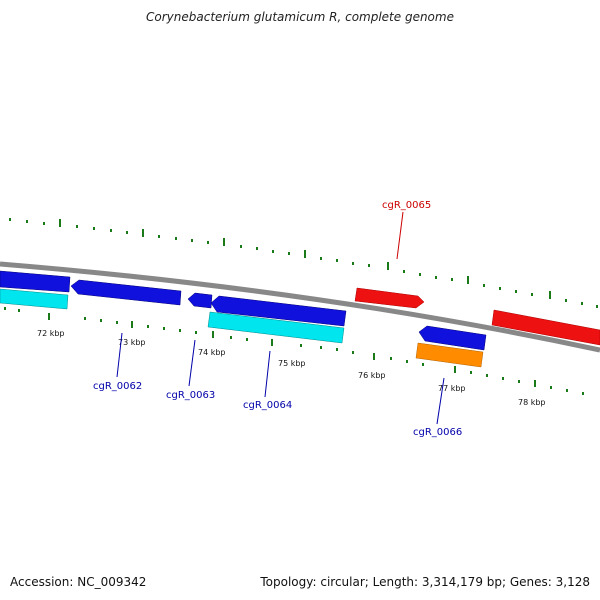 This screenshot has height=600, width=600. I want to click on outer-tick-ring, so click(303, 263).